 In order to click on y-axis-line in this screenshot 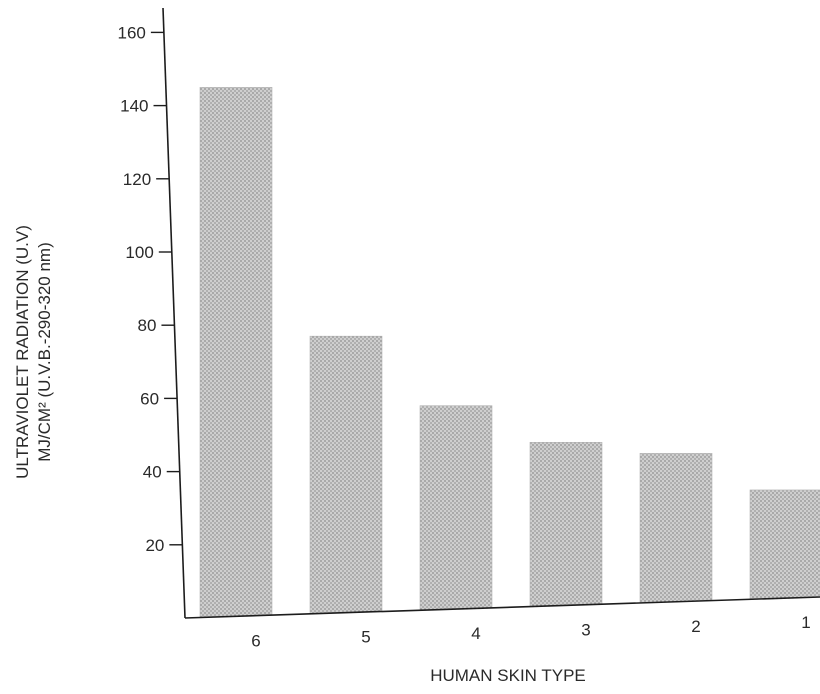, I will do `click(174, 313)`.